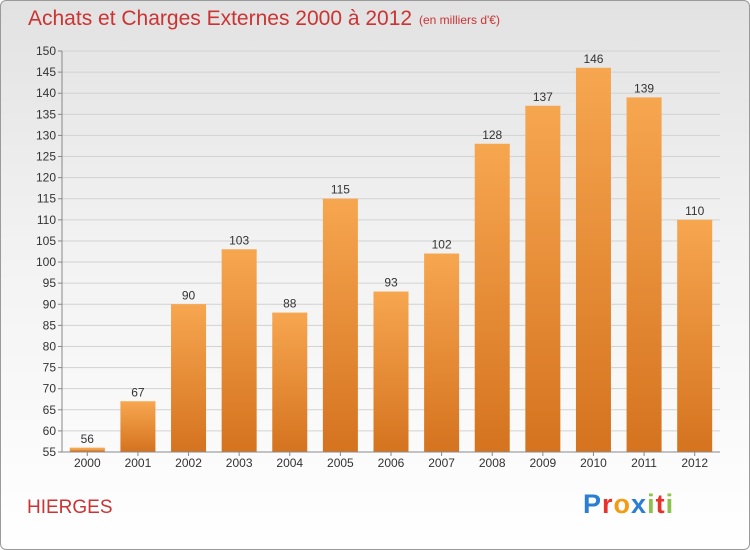 Image resolution: width=750 pixels, height=550 pixels. Describe the element at coordinates (644, 274) in the screenshot. I see `bar-2011` at that location.